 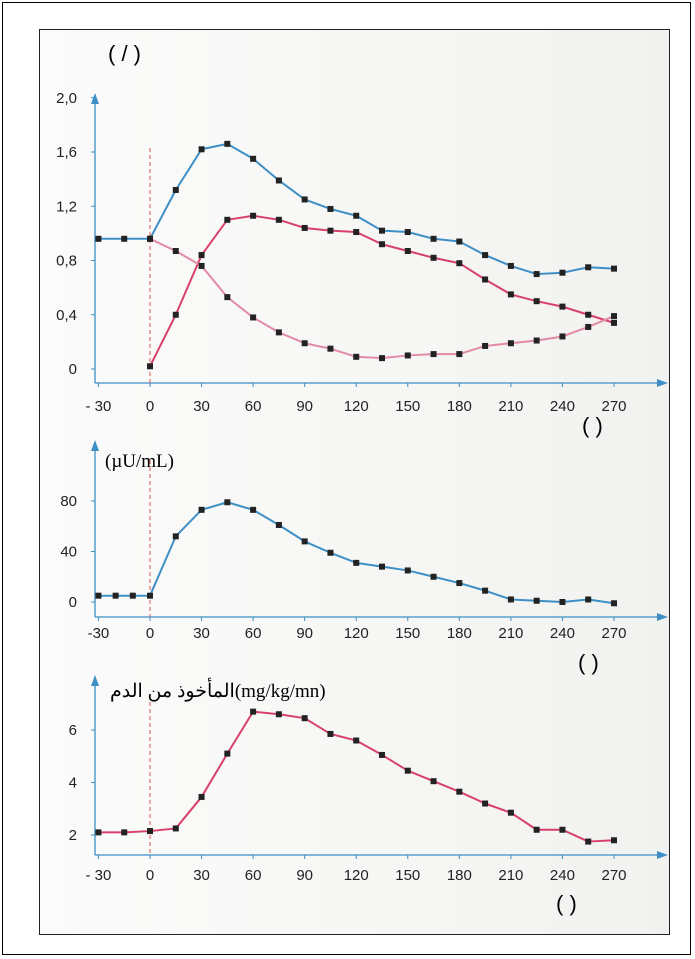 I want to click on chart2-y-tick-label: 40, so click(x=68, y=552).